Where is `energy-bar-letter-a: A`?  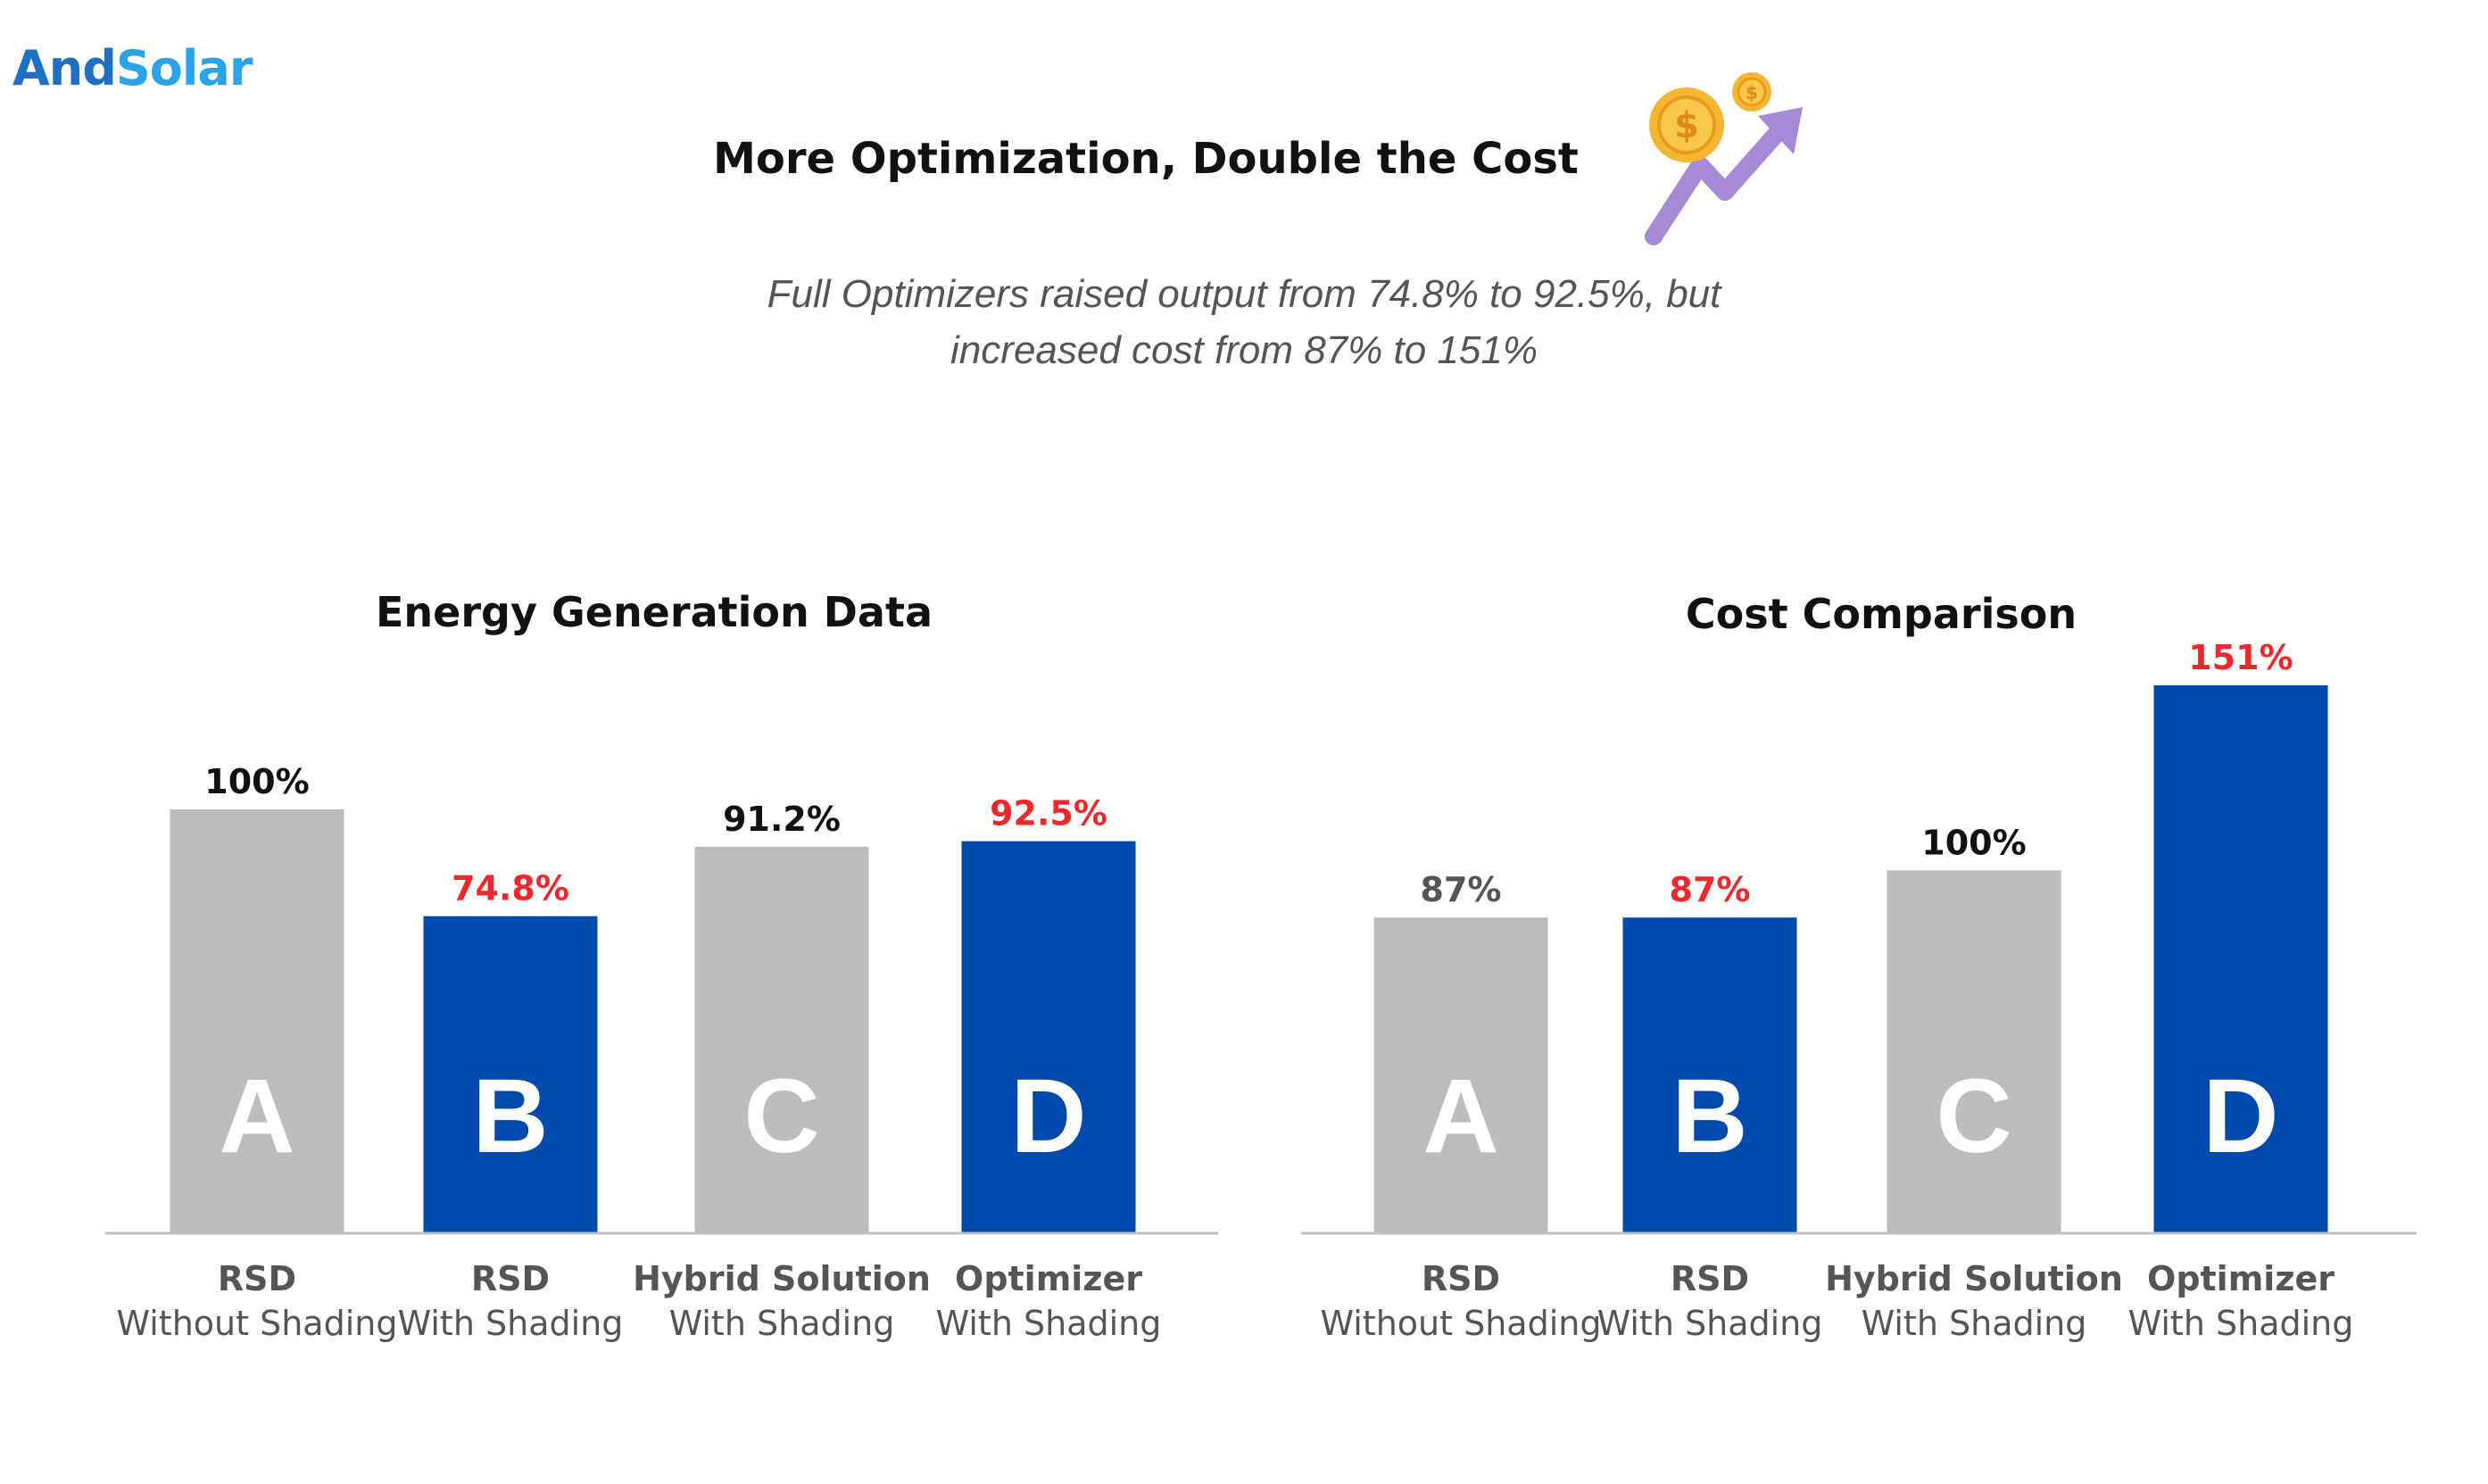
energy-bar-letter-a: A is located at coordinates (256, 1116).